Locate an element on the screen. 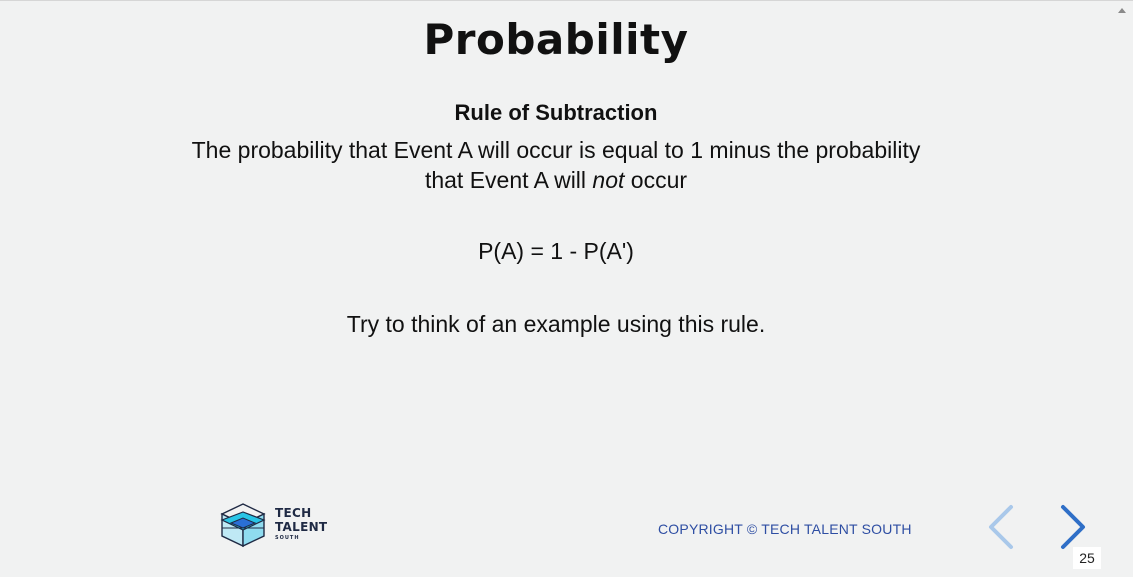 This screenshot has width=1133, height=577. logo-wordmark: TECH TALENT SOUTH is located at coordinates (301, 524).